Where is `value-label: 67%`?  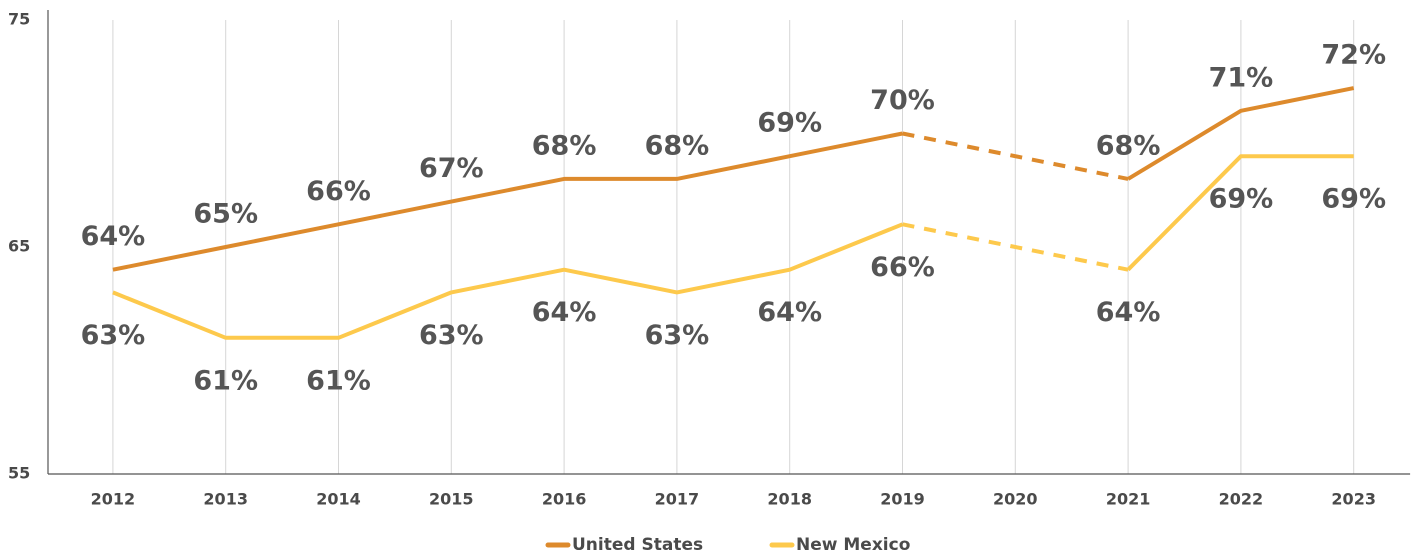
value-label: 67% is located at coordinates (451, 168).